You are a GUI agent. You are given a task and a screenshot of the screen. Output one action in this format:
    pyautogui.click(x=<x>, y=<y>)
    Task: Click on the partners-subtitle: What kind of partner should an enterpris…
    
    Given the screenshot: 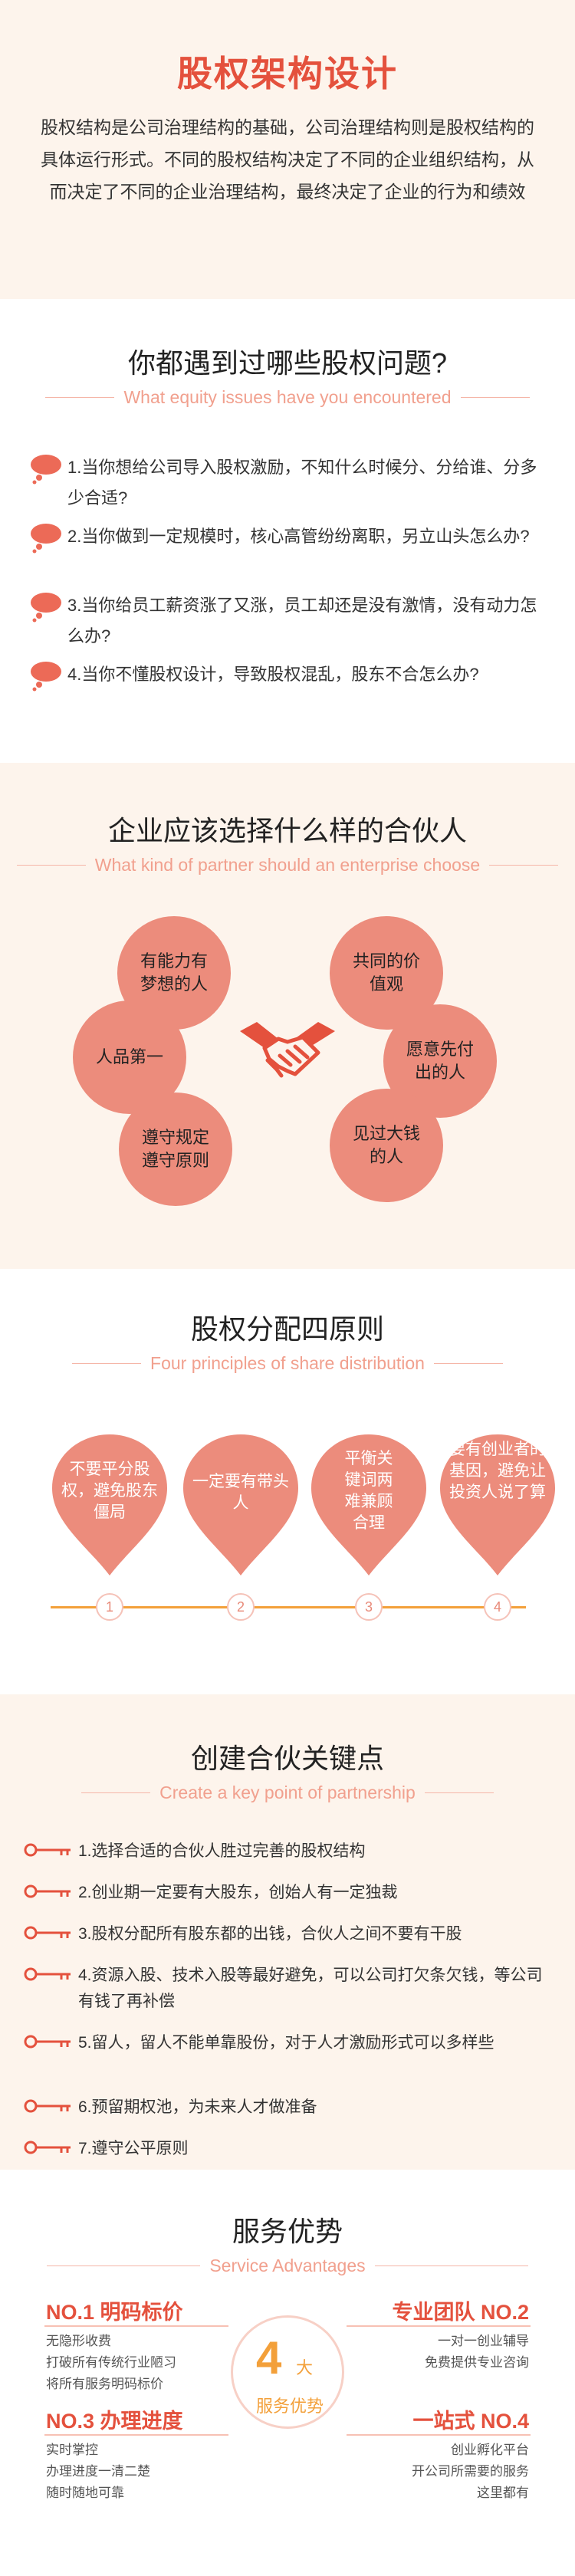 What is the action you would take?
    pyautogui.click(x=287, y=865)
    